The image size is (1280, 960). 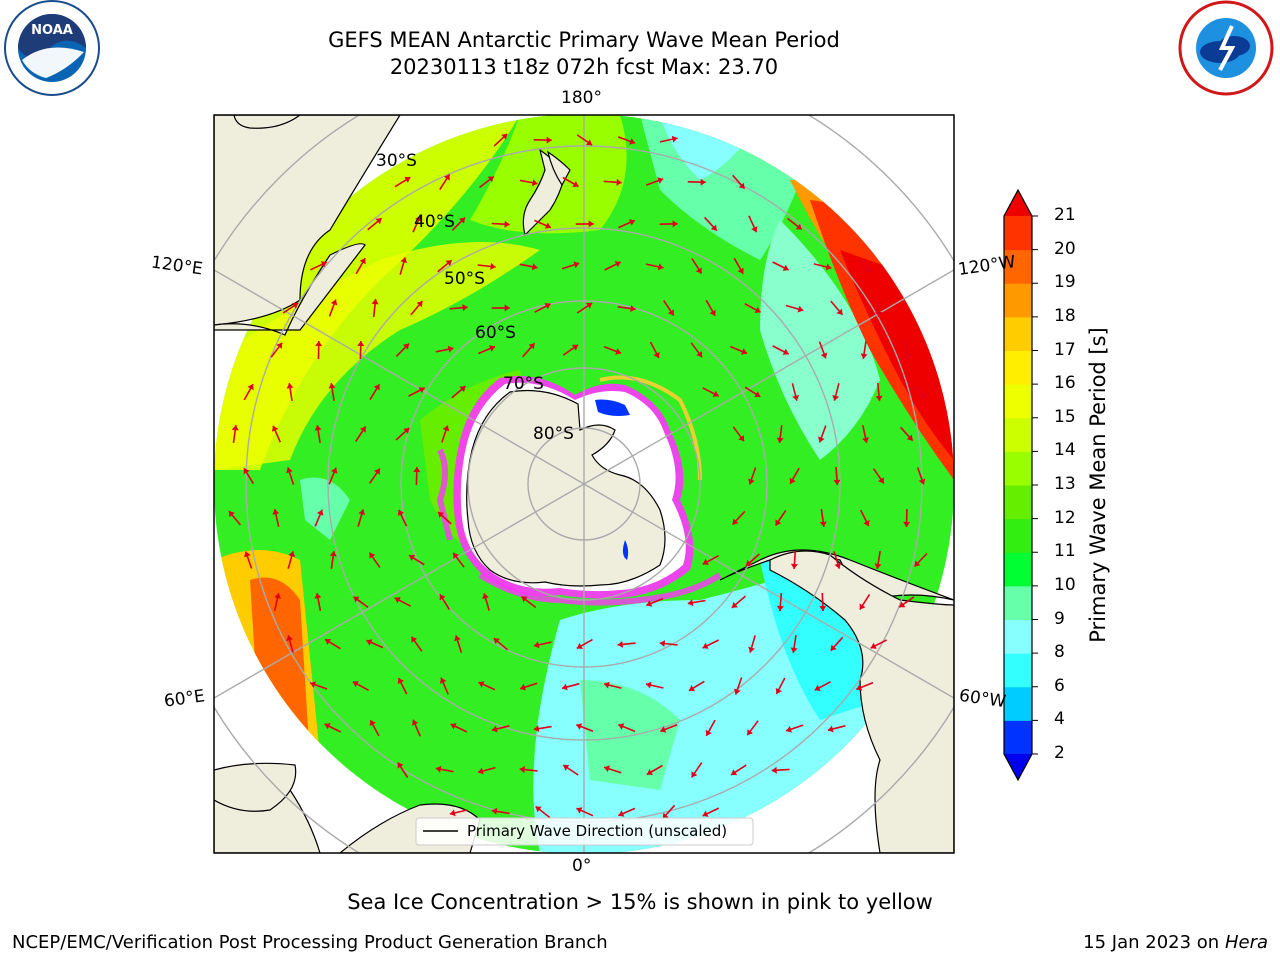 I want to click on lat-label-40s: 40°S, so click(x=434, y=222).